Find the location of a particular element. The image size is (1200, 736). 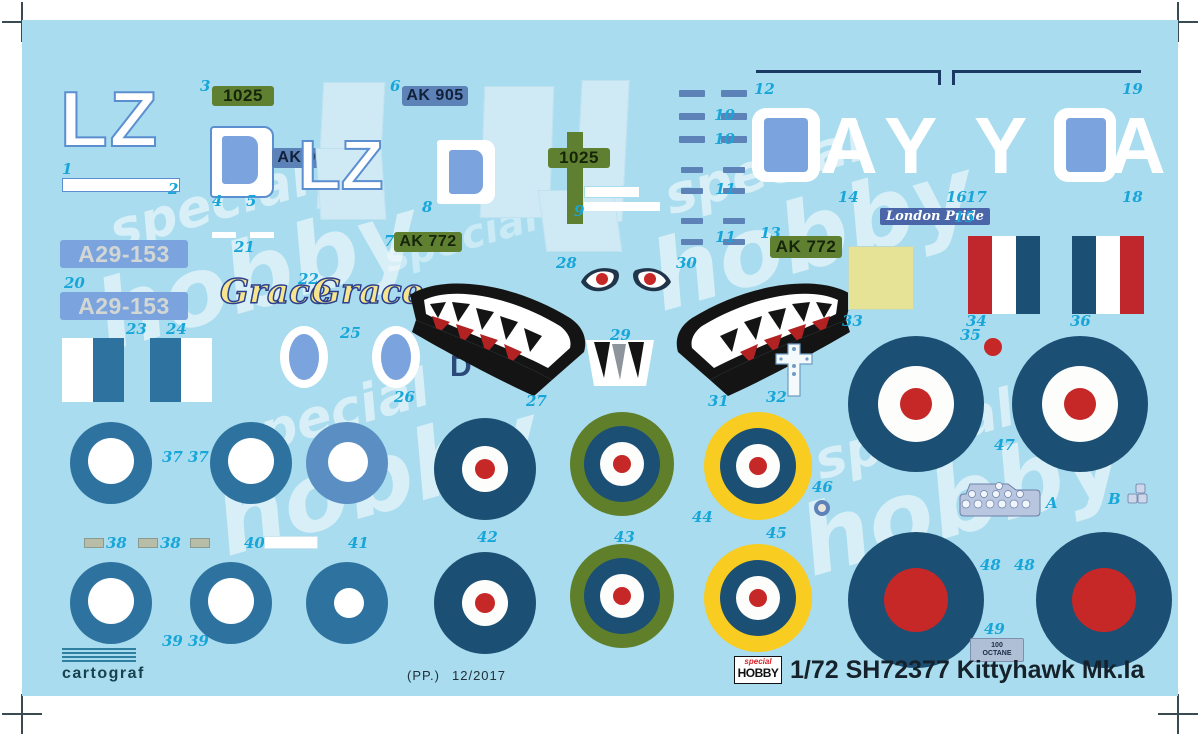

code-letter-a-1: A is located at coordinates (849, 145).